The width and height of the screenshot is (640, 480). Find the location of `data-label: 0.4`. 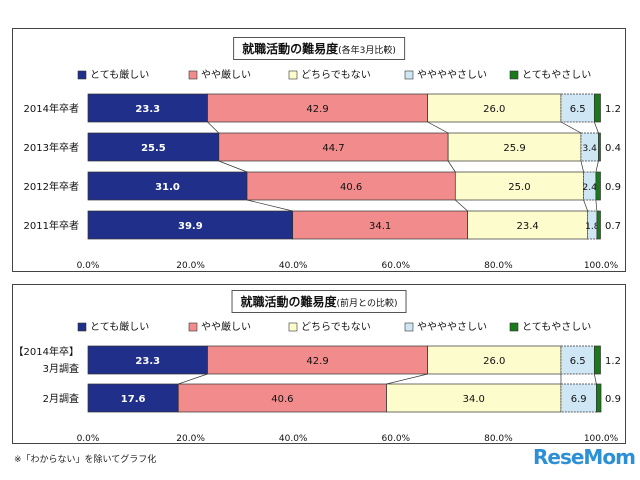

data-label: 0.4 is located at coordinates (613, 148).